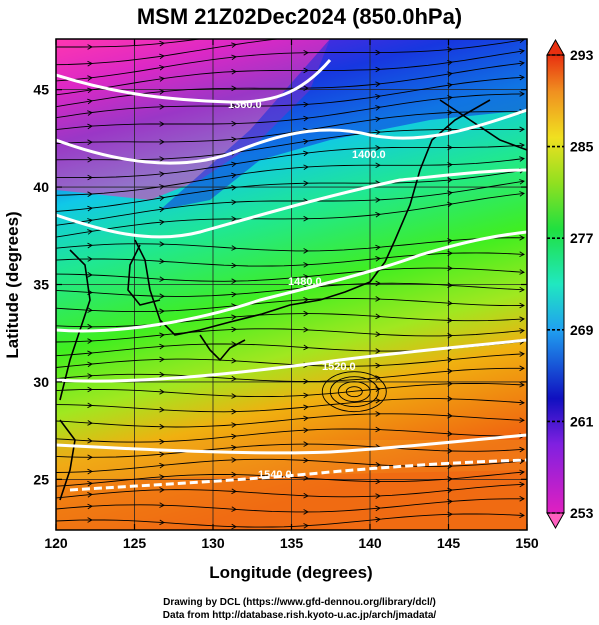 This screenshot has height=625, width=599. I want to click on x-tick-label: 135, so click(292, 543).